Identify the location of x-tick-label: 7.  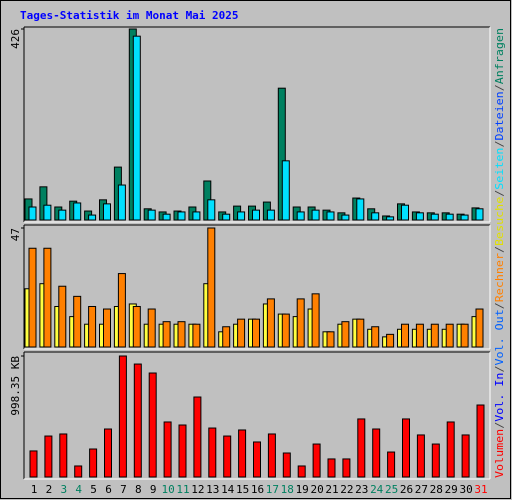
(123, 489).